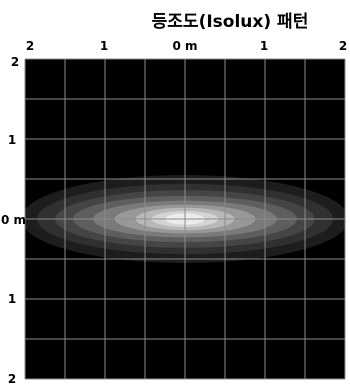 The height and width of the screenshot is (387, 350). I want to click on x-tick-label: 0 m, so click(184, 46).